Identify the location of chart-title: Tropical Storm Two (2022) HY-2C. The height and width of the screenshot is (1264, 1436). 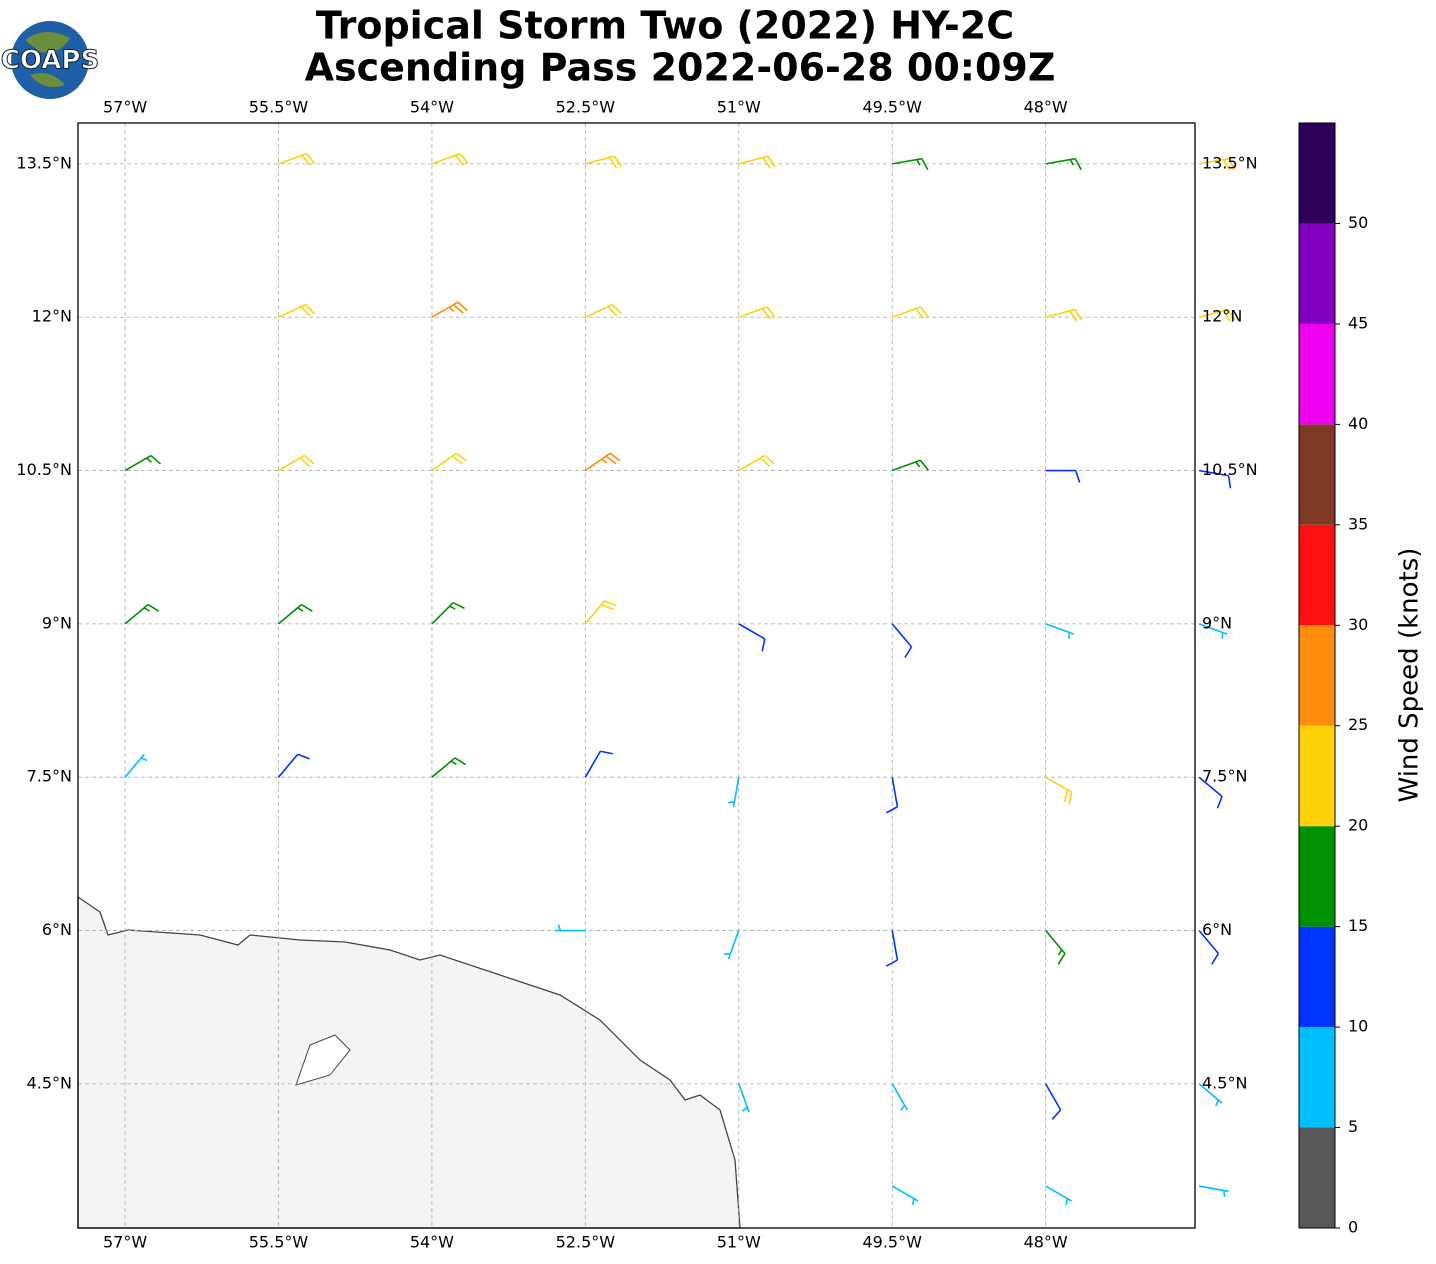
(665, 26).